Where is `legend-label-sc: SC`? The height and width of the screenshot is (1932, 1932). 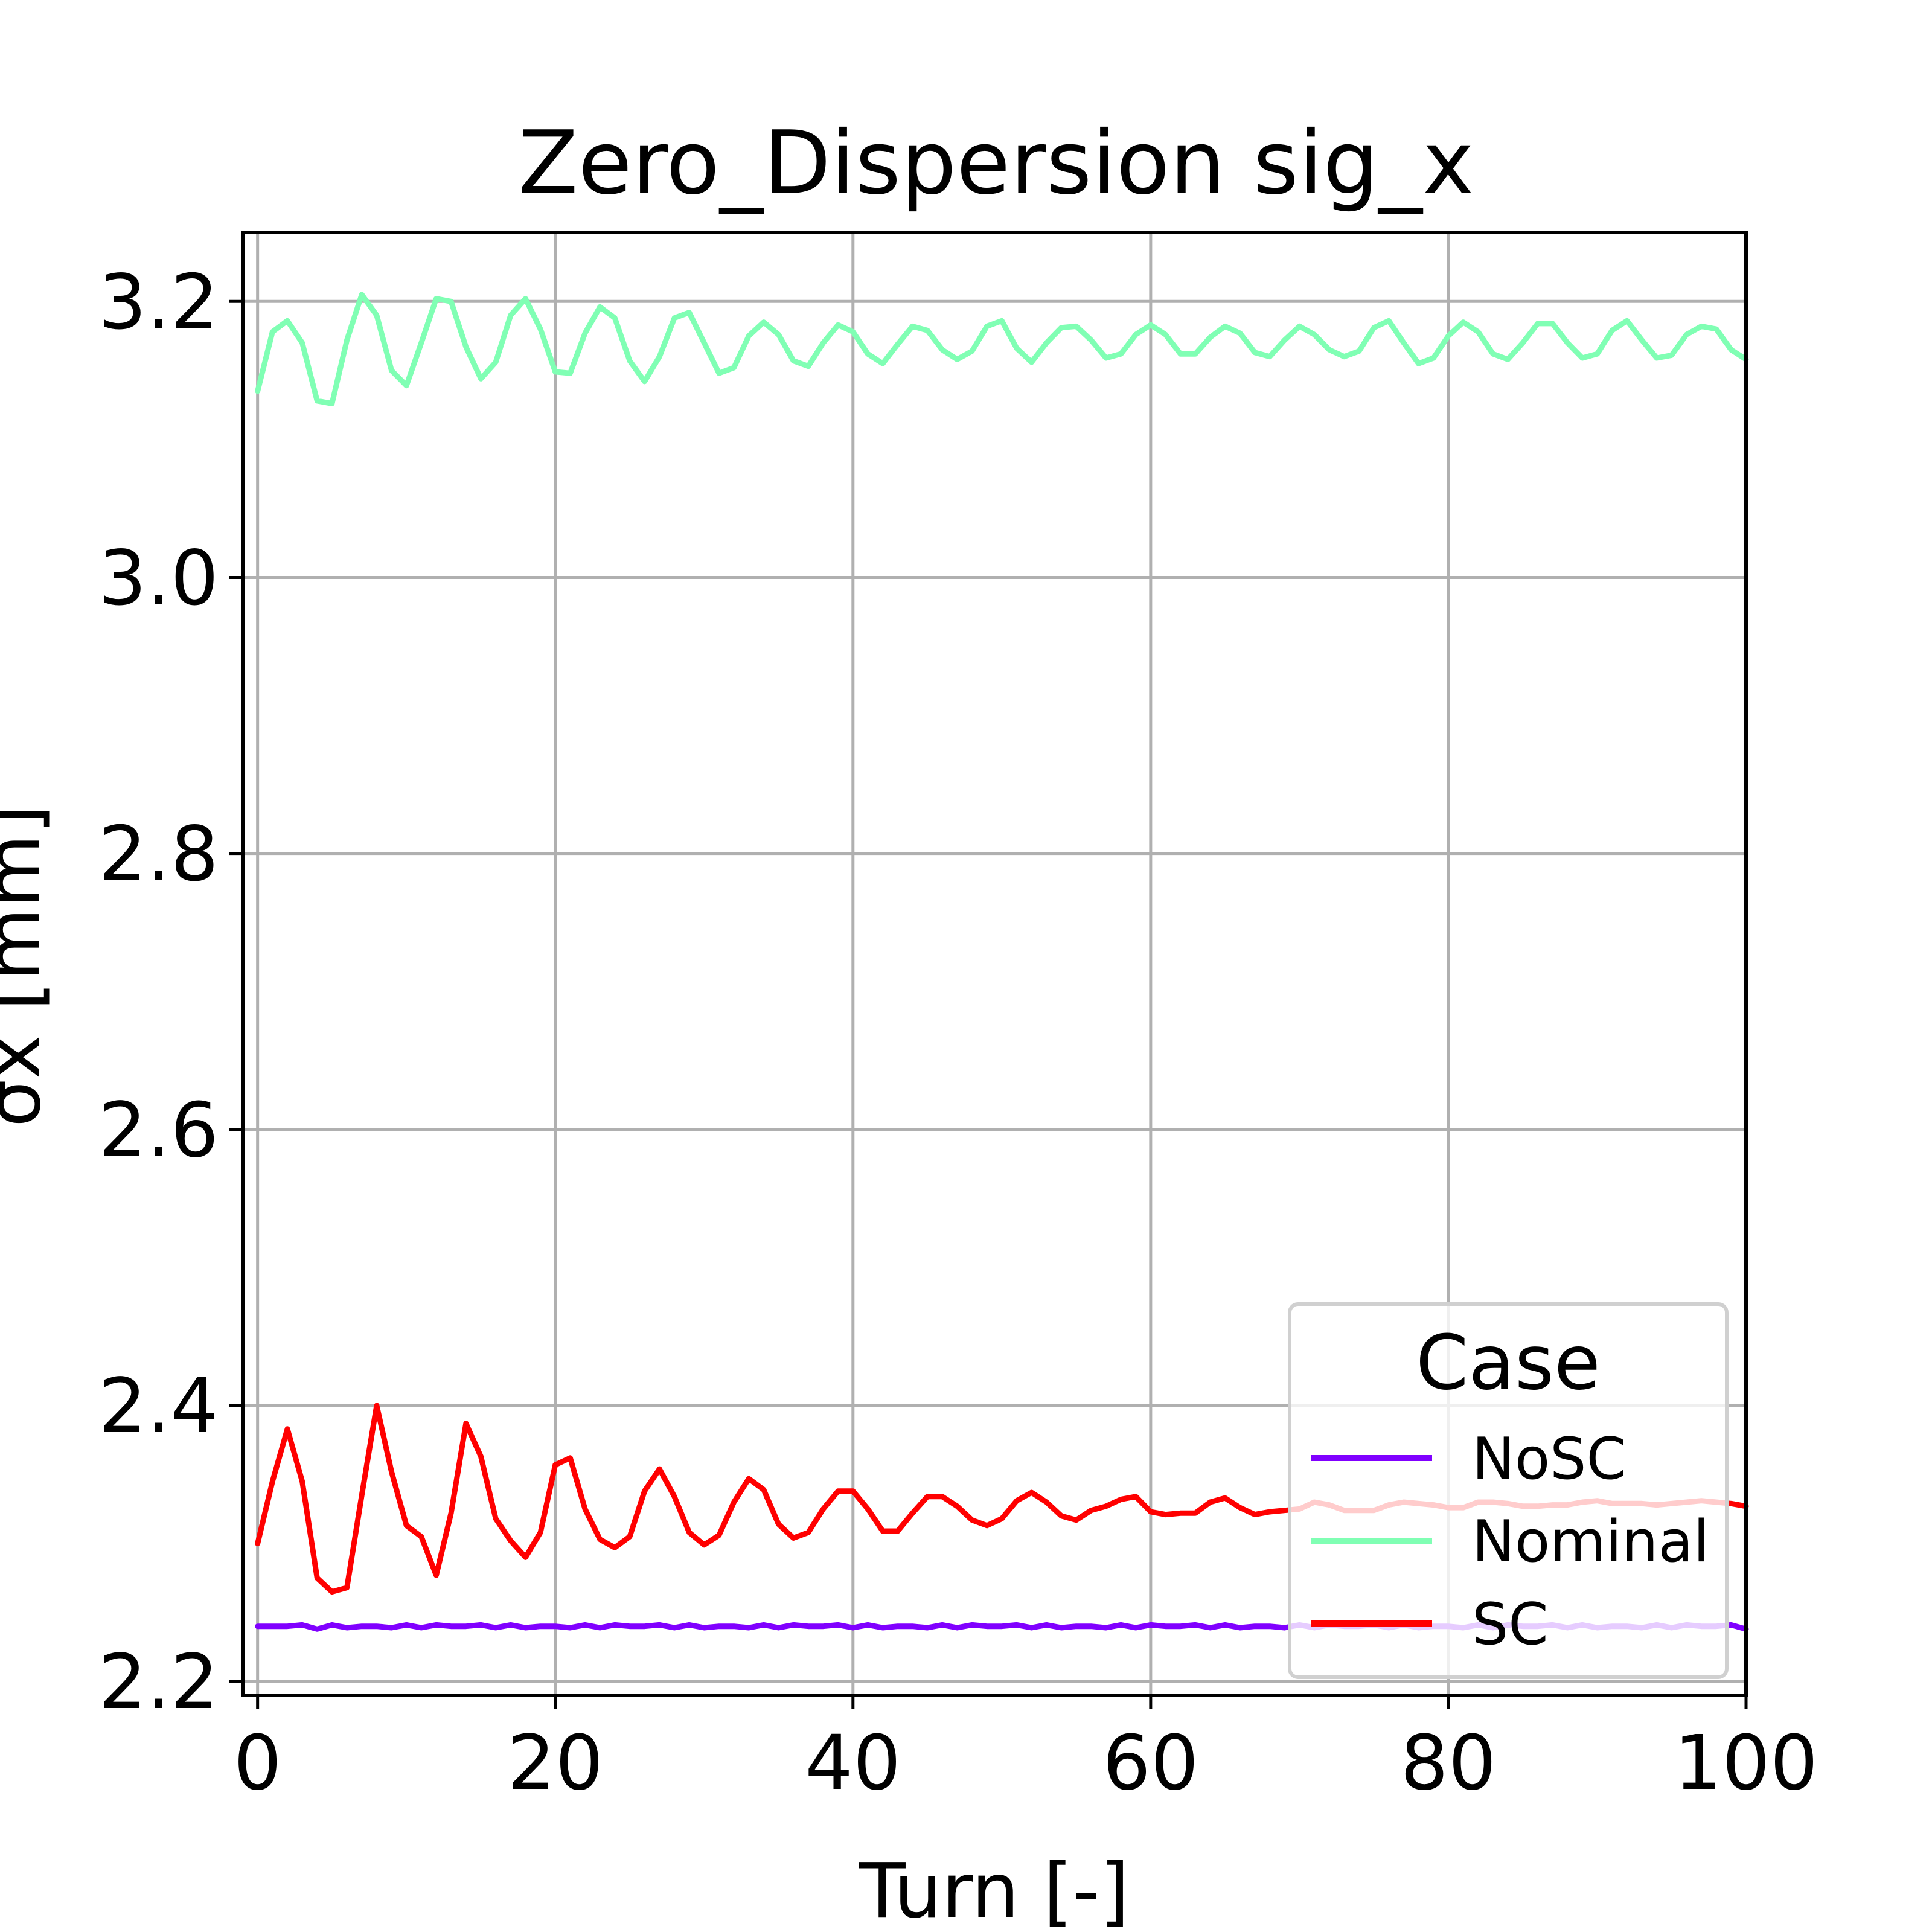 legend-label-sc: SC is located at coordinates (1510, 1624).